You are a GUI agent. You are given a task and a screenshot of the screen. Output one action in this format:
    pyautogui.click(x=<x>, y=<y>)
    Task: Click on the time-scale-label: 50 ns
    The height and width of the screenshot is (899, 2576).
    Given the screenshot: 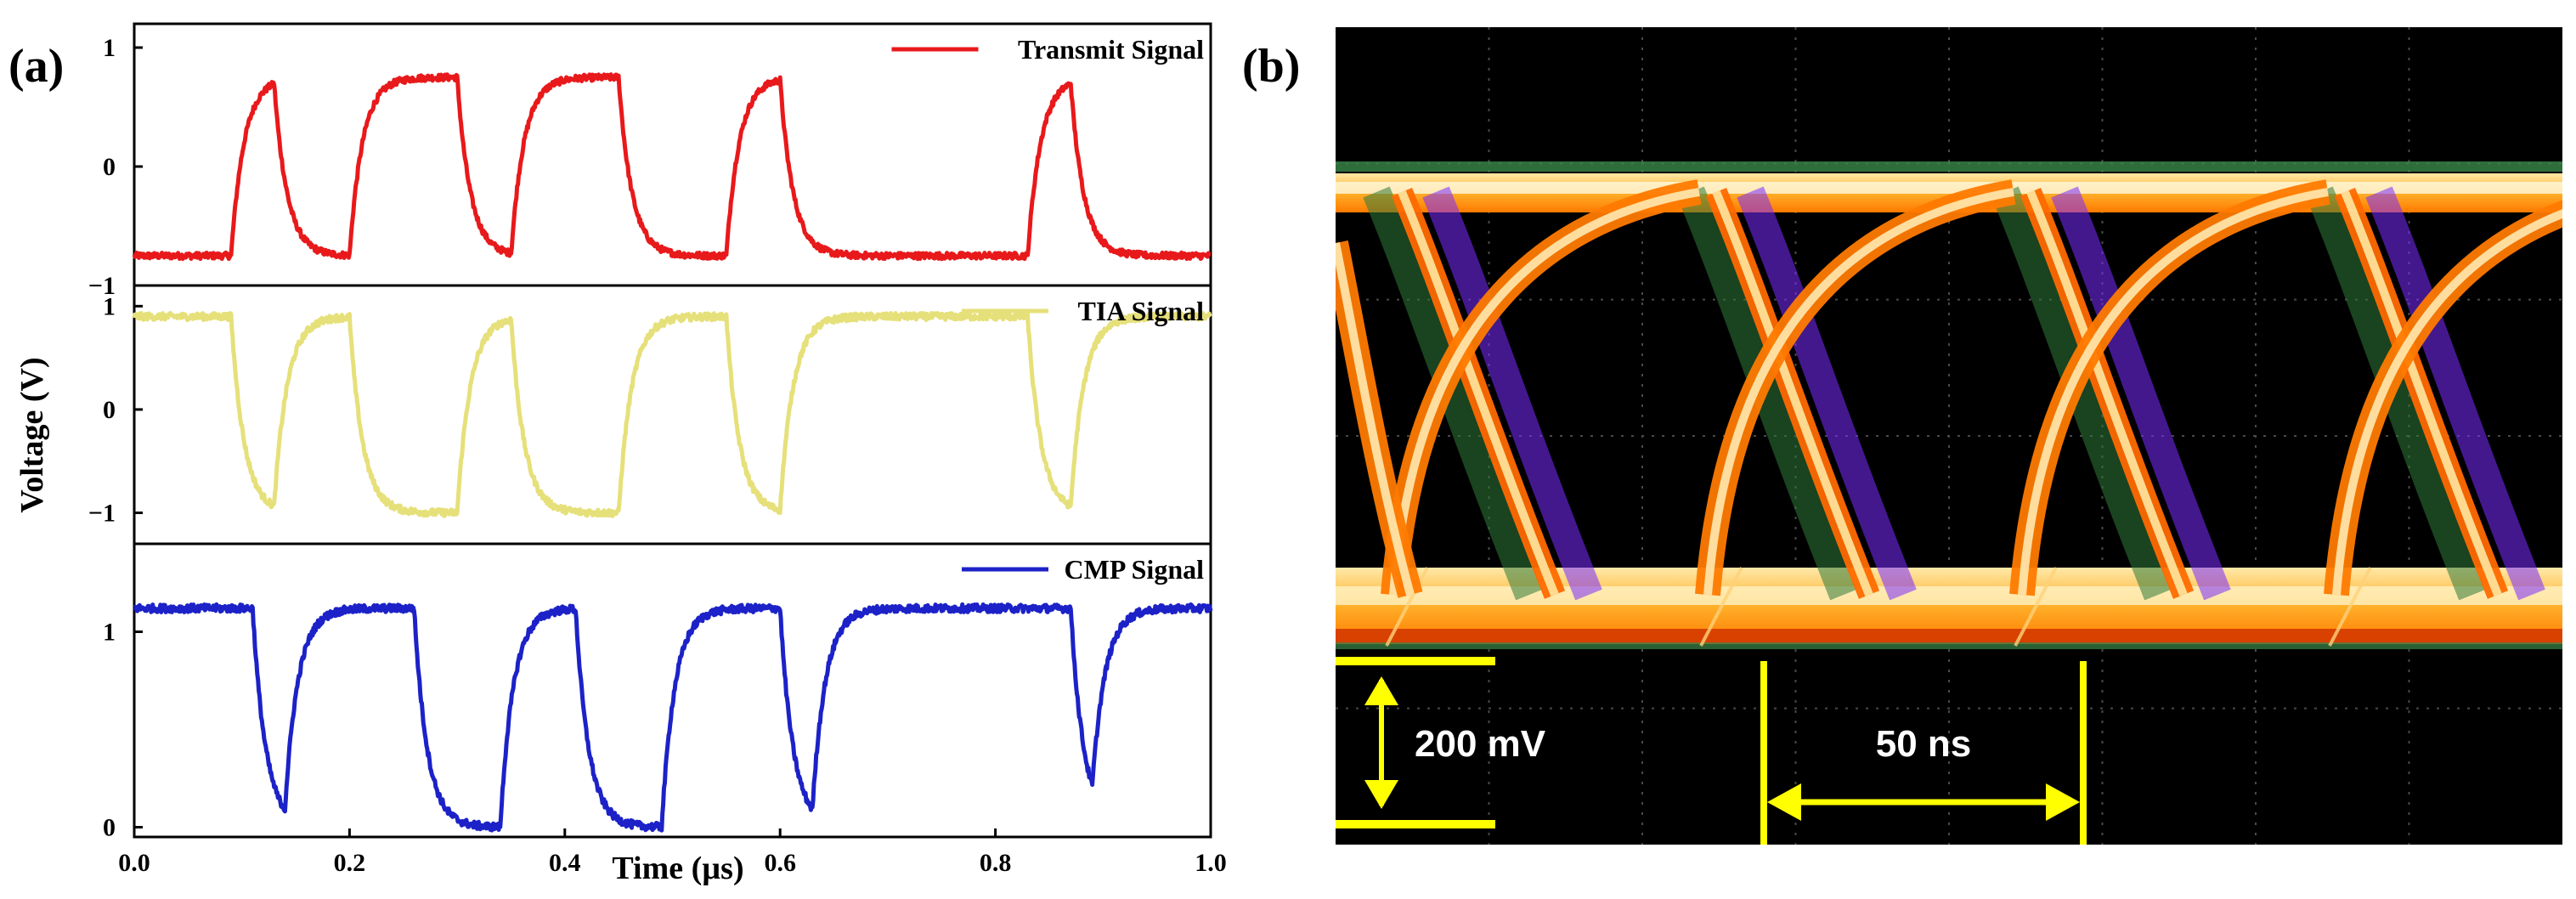 What is the action you would take?
    pyautogui.click(x=1924, y=744)
    